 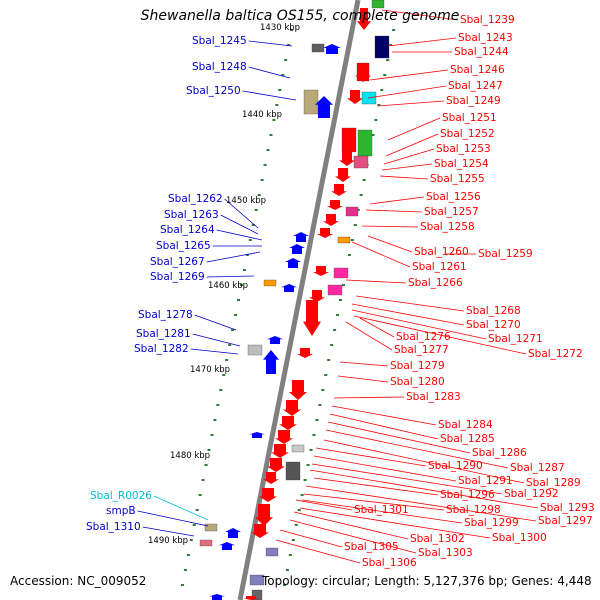 What do you see at coordinates (165, 315) in the screenshot?
I see `gene-label-left: Sbal_1278` at bounding box center [165, 315].